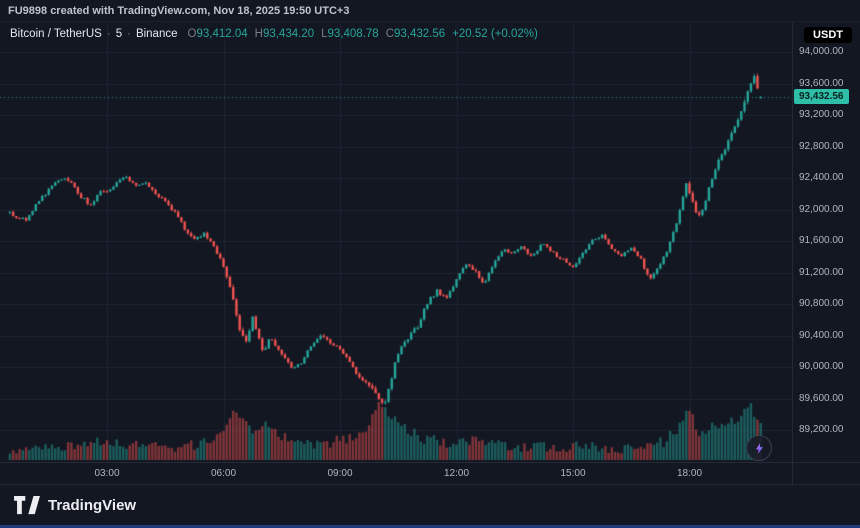  Describe the element at coordinates (222, 34) in the screenshot. I see `ohlc-open-value: 93,412.04` at that location.